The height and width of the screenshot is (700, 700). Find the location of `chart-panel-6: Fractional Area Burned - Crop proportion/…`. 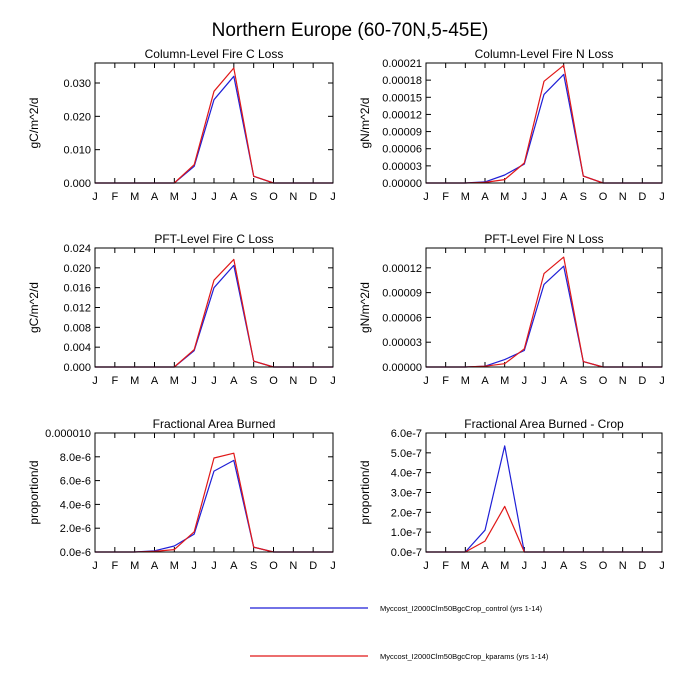

chart-panel-6: Fractional Area Burned - Crop proportion/… is located at coordinates (511, 494).